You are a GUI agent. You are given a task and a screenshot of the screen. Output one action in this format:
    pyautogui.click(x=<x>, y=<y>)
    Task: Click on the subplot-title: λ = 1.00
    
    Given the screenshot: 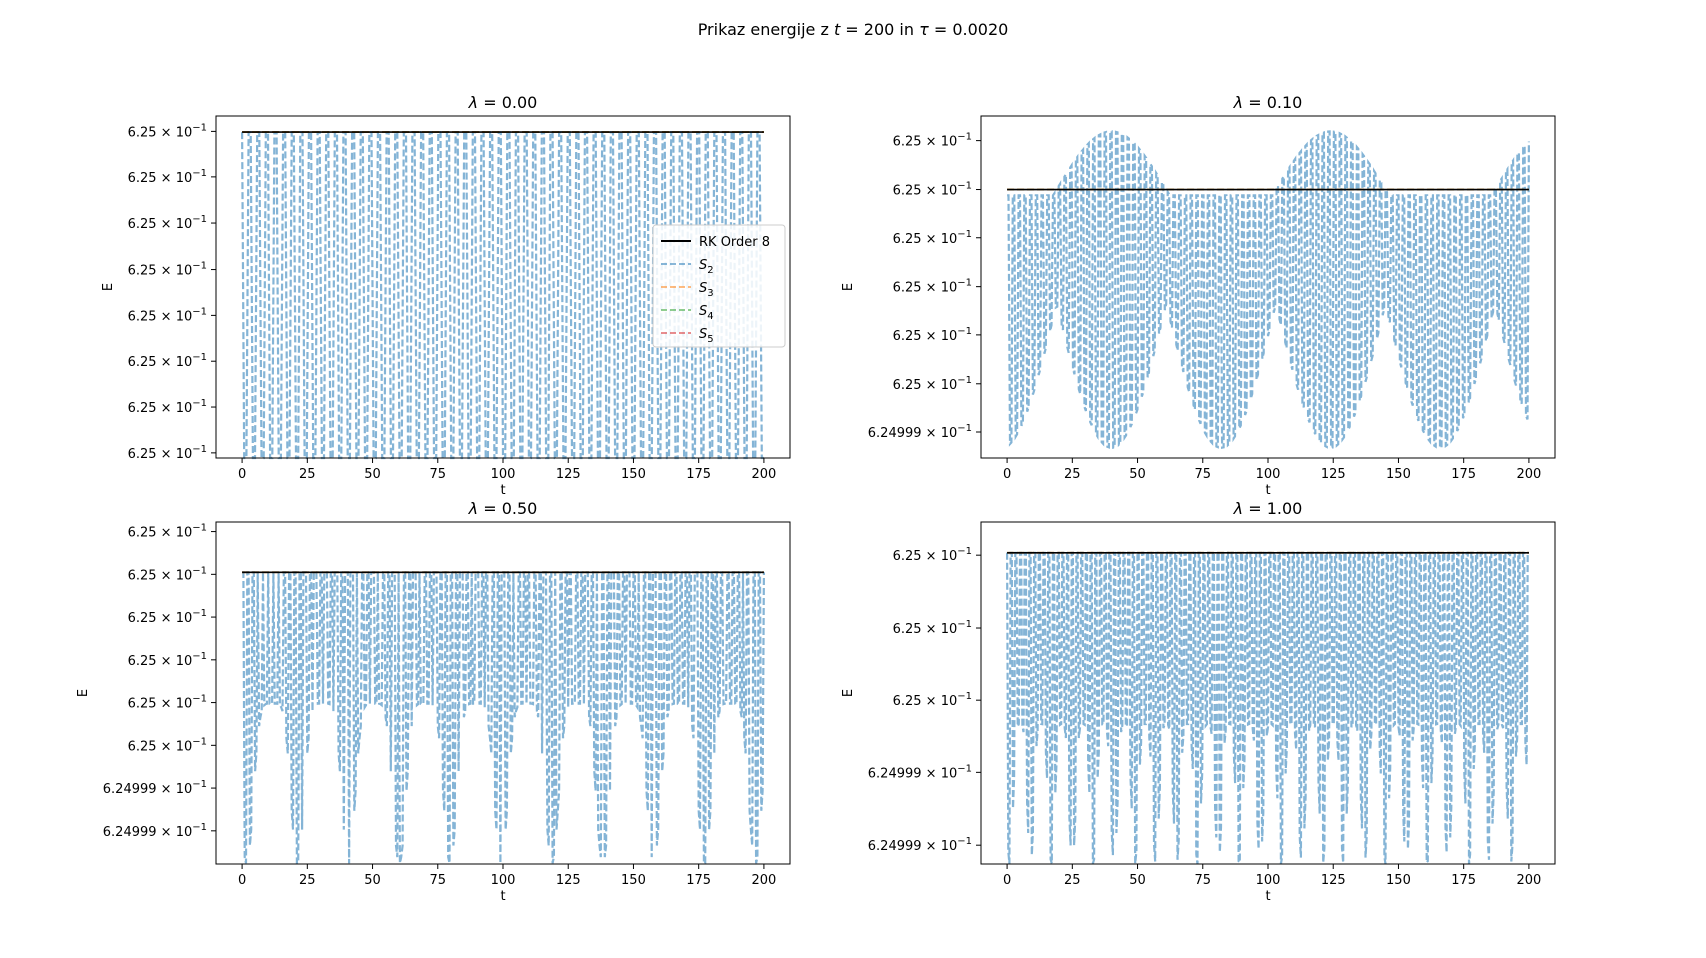 What is the action you would take?
    pyautogui.click(x=1268, y=508)
    